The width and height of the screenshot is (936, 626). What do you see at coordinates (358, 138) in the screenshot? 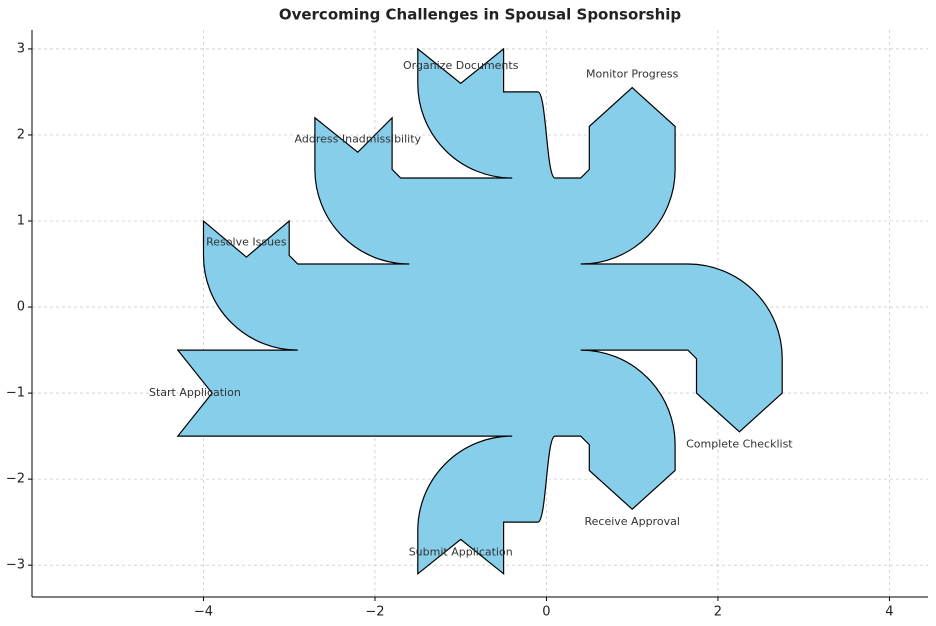
I see `flow-label: Address Inadmissibility` at bounding box center [358, 138].